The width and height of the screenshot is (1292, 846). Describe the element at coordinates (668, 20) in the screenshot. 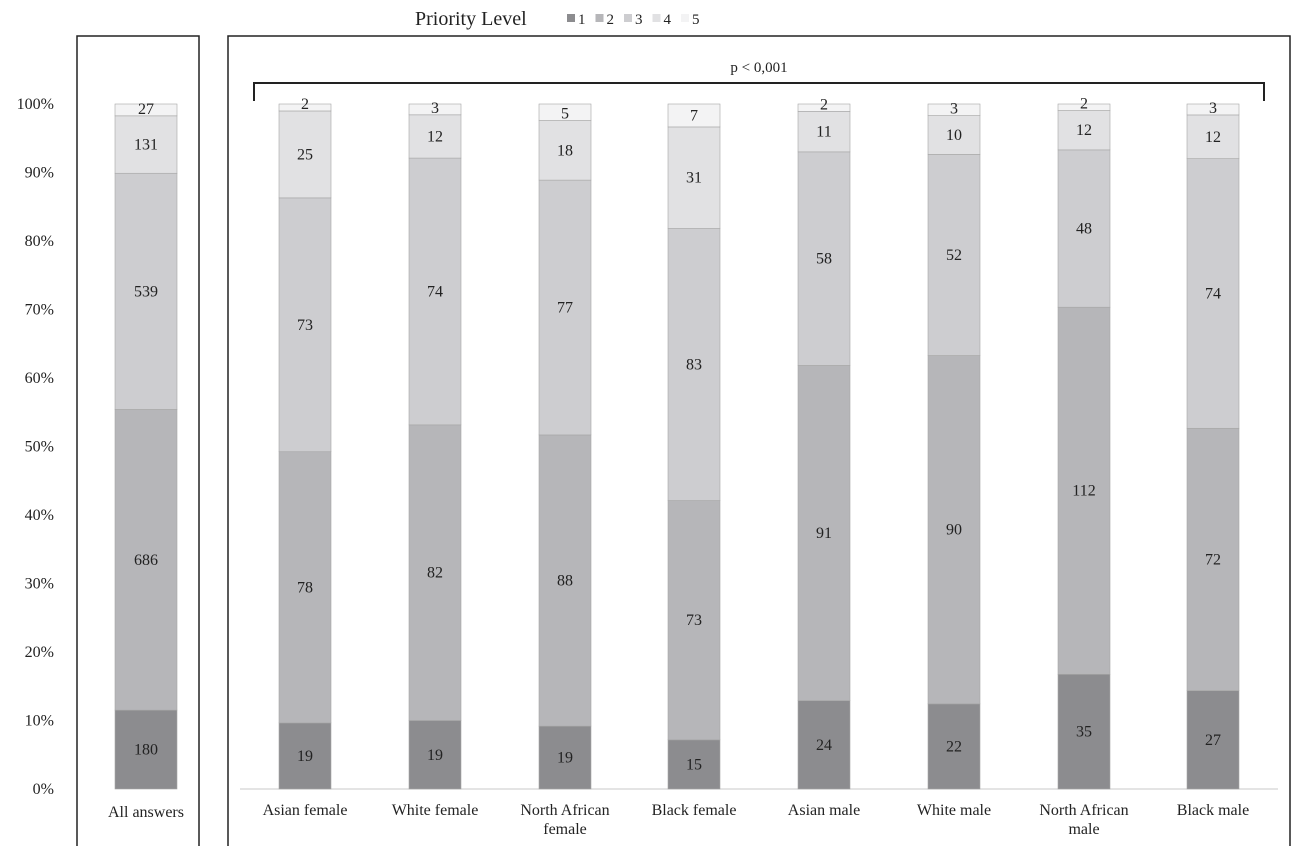

I see `legend-label: 4` at that location.